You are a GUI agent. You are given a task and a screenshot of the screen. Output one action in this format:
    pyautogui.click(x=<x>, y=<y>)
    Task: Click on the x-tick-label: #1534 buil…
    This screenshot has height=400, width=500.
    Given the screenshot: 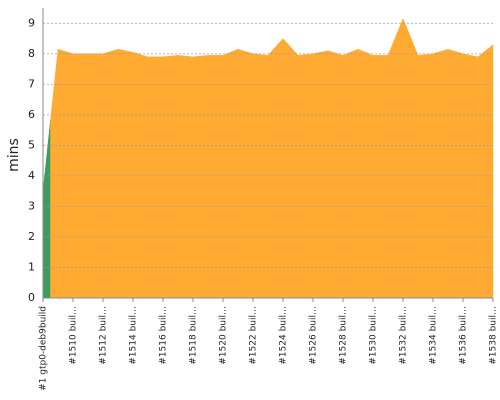 What is the action you would take?
    pyautogui.click(x=434, y=335)
    